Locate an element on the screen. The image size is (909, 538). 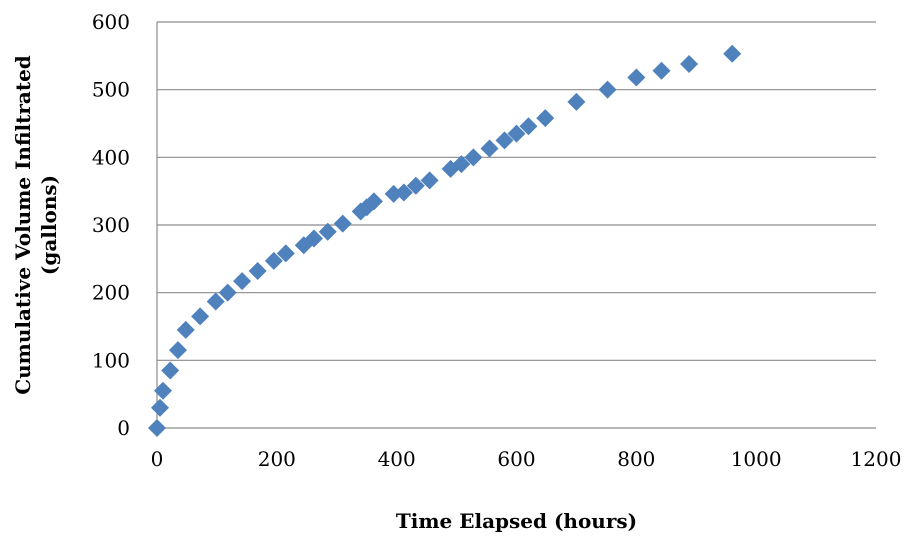
y-axis-title: Cumulative Volume Infiltrated (gallons) is located at coordinates (36, 225).